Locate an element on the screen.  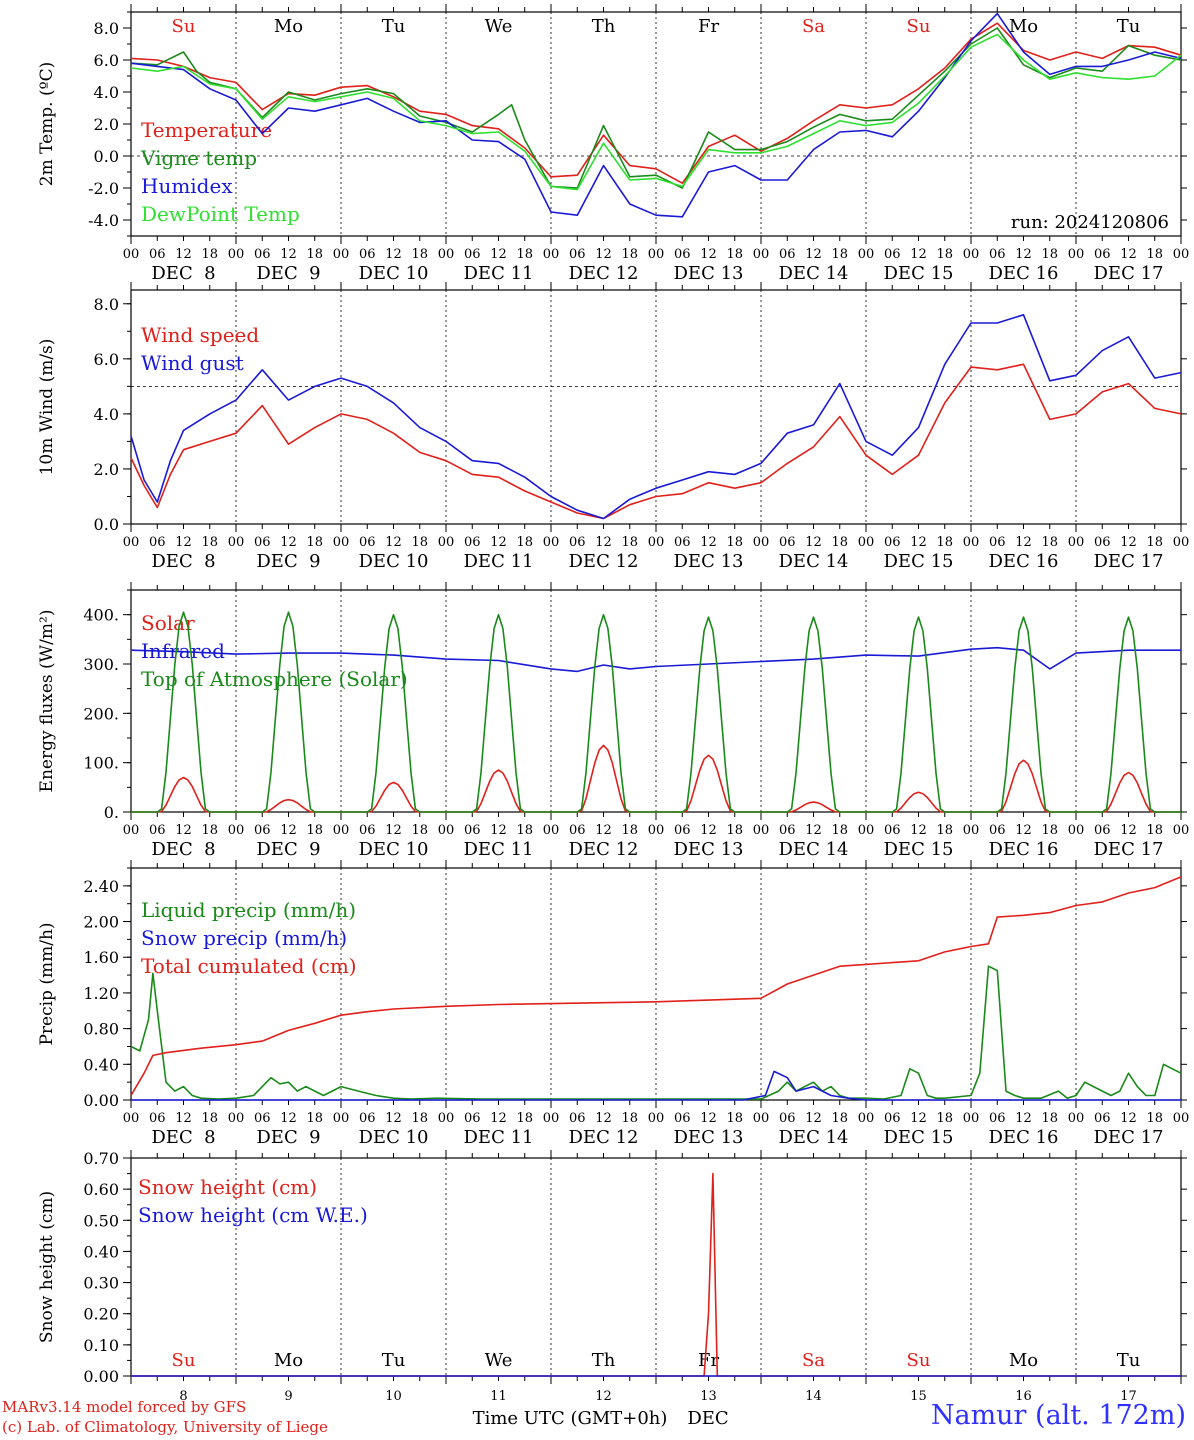
date-label: DEC 10 is located at coordinates (394, 849).